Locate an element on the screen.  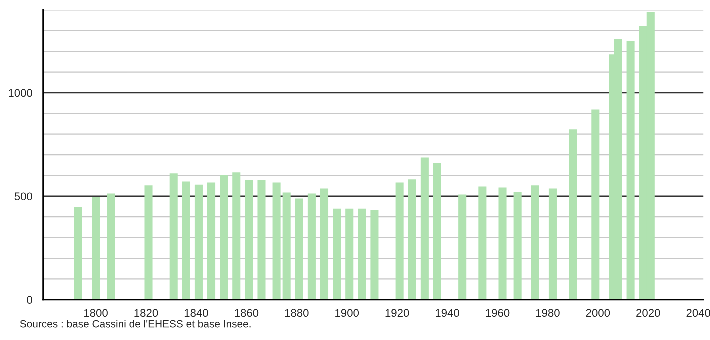
x-tick-label: 1840 is located at coordinates (196, 313).